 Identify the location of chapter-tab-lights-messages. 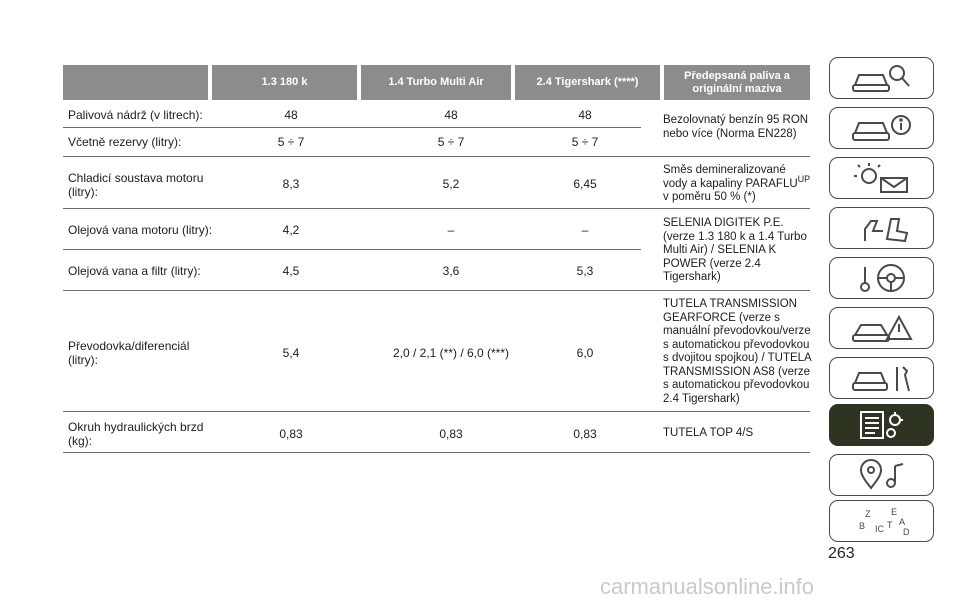
(881, 178).